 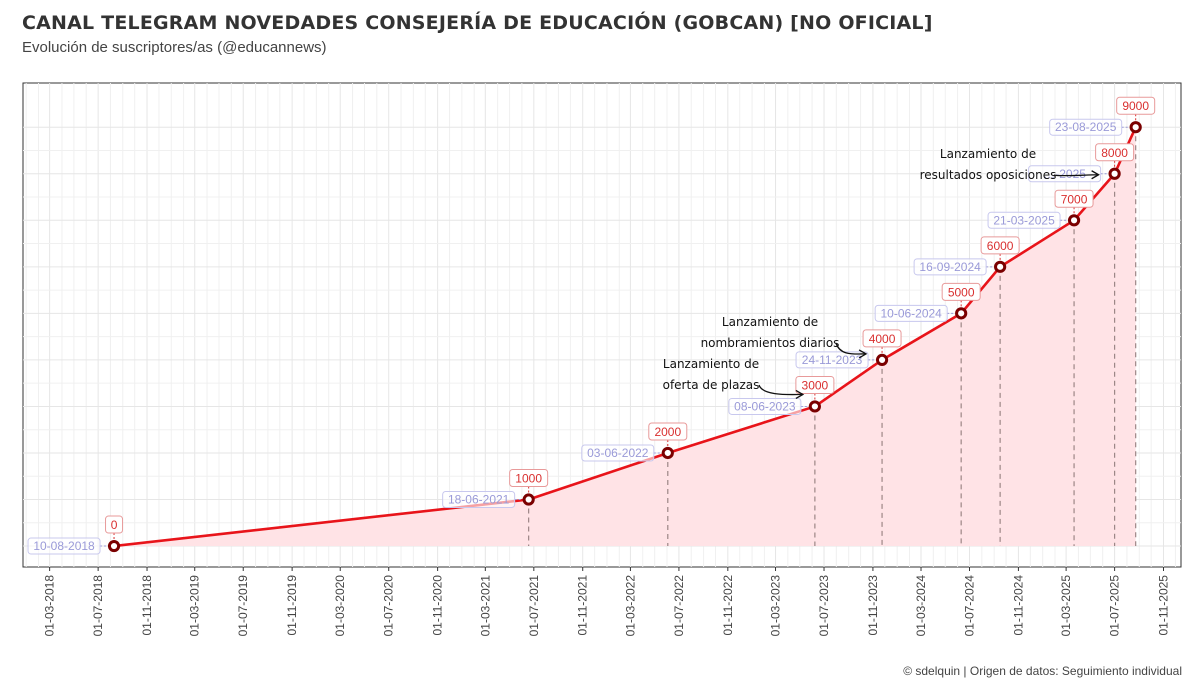 What do you see at coordinates (873, 605) in the screenshot?
I see `x-tick-label: 01-11-2023` at bounding box center [873, 605].